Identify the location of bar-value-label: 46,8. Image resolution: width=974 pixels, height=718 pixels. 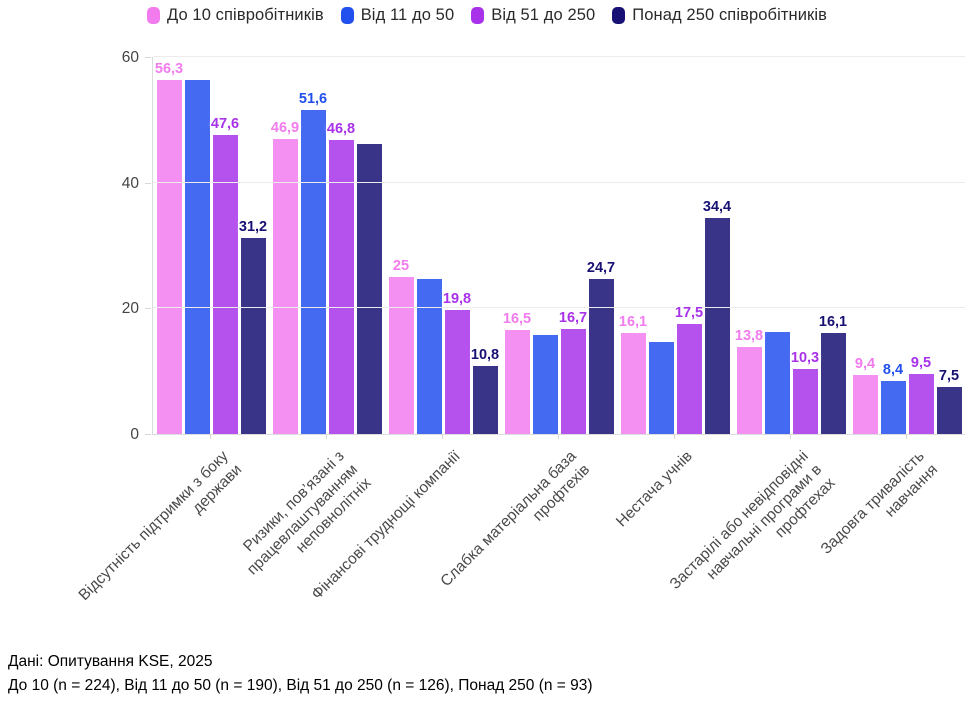
(341, 128).